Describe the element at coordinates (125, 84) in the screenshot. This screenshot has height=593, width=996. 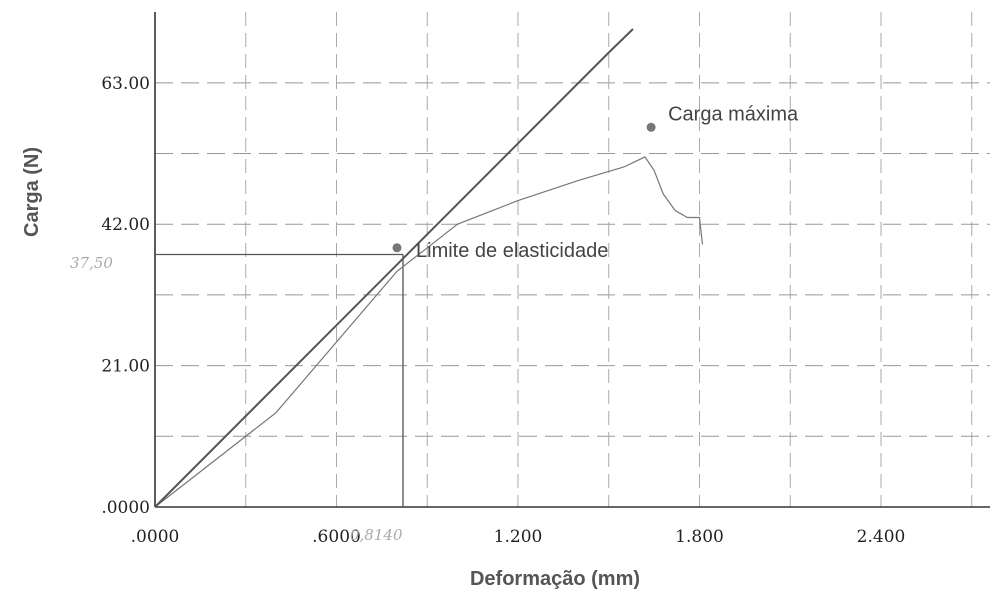
I see `y-tick-label: 63.00` at that location.